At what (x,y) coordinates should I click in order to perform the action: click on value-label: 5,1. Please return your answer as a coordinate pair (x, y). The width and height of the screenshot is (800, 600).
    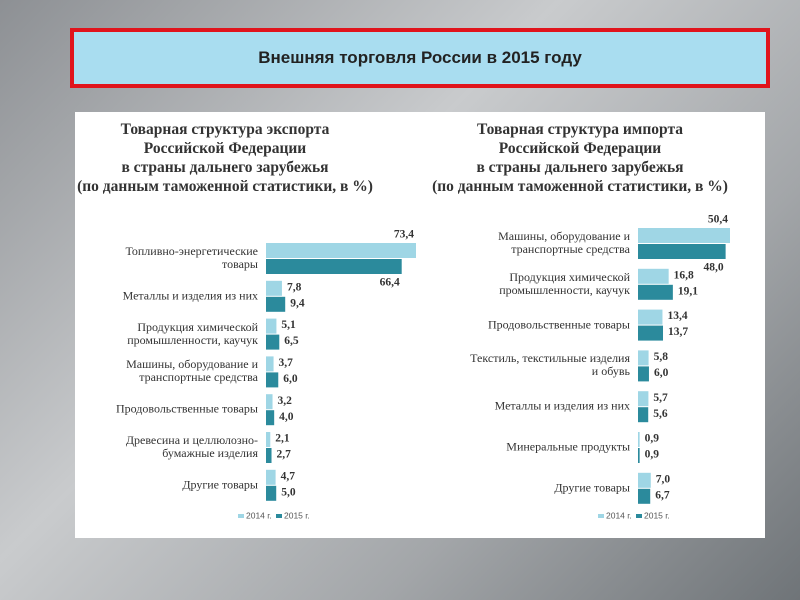
    Looking at the image, I should click on (288, 325).